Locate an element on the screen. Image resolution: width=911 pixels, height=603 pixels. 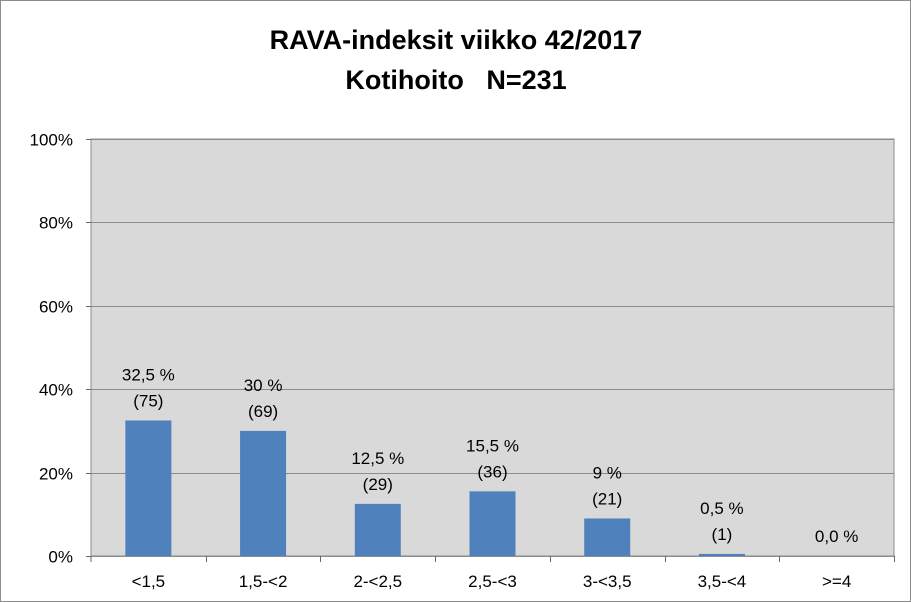
data-label-count: (1) is located at coordinates (722, 534).